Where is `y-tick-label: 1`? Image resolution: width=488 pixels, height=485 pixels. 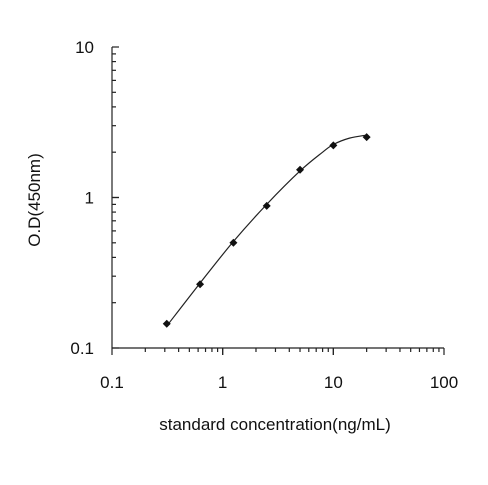
y-tick-label: 1 is located at coordinates (89, 198).